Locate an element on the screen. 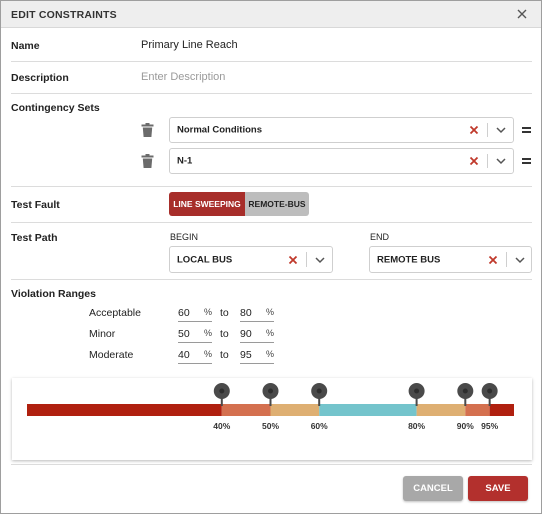 Image resolution: width=542 pixels, height=514 pixels. minor-from-input: 50 % is located at coordinates (195, 335).